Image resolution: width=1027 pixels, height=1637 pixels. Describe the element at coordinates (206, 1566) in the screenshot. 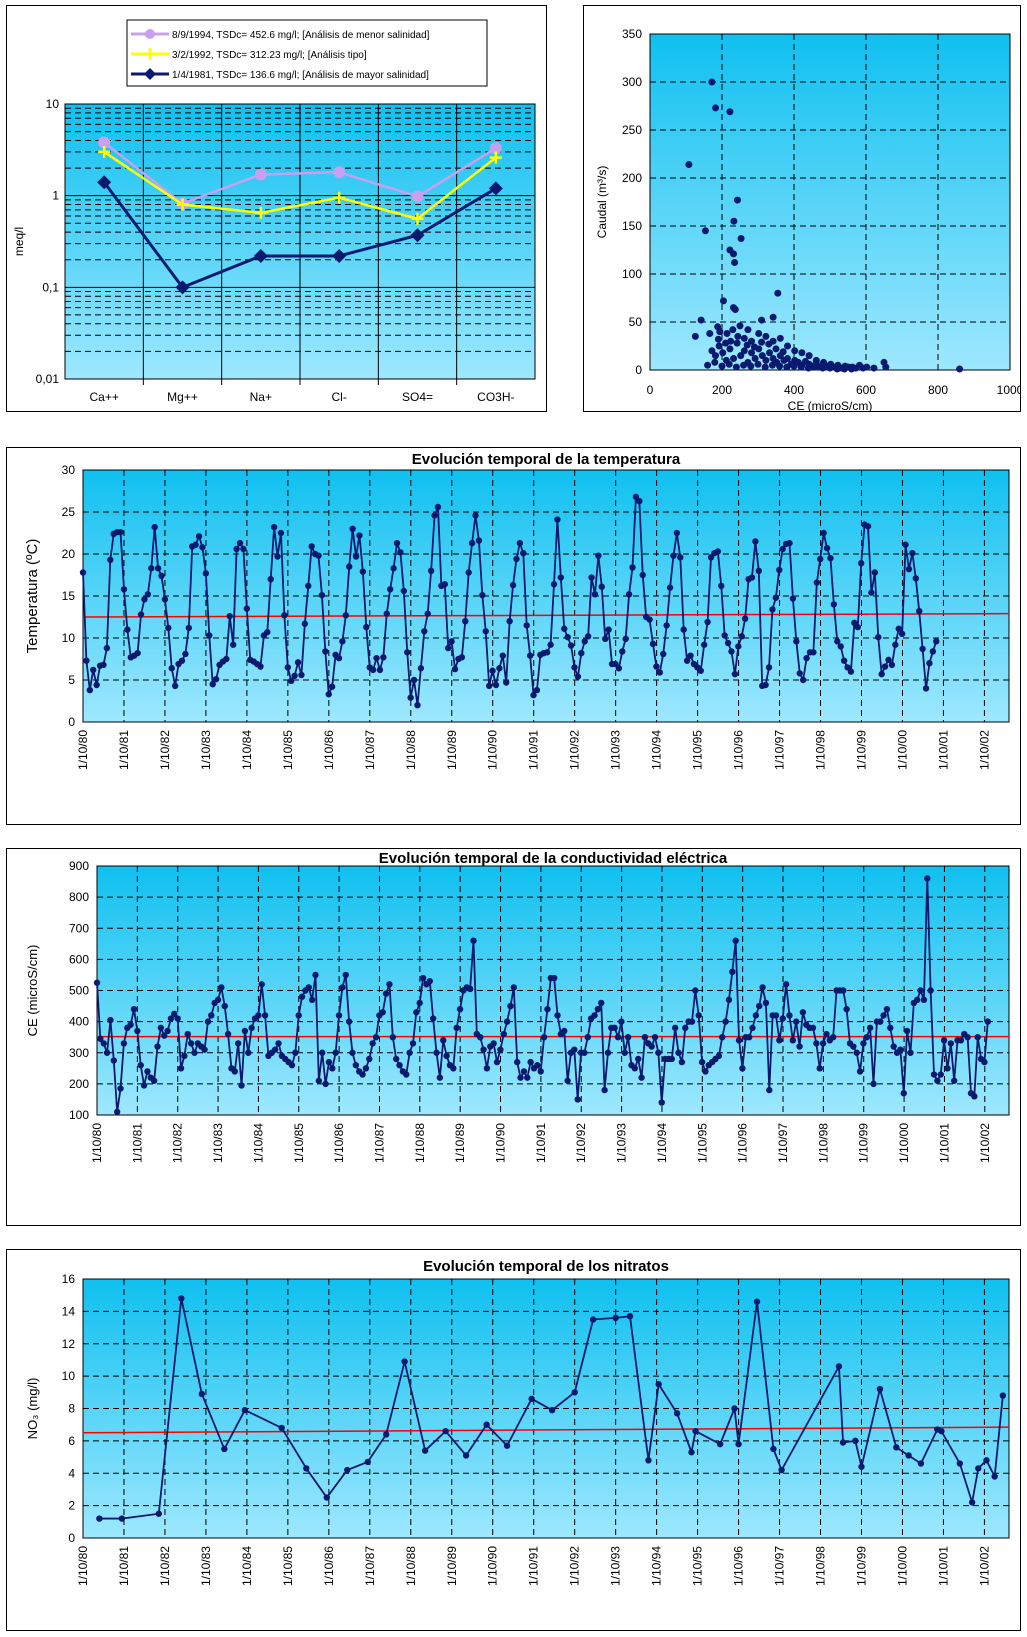

I see `x-tick-label: 1/10/83` at that location.